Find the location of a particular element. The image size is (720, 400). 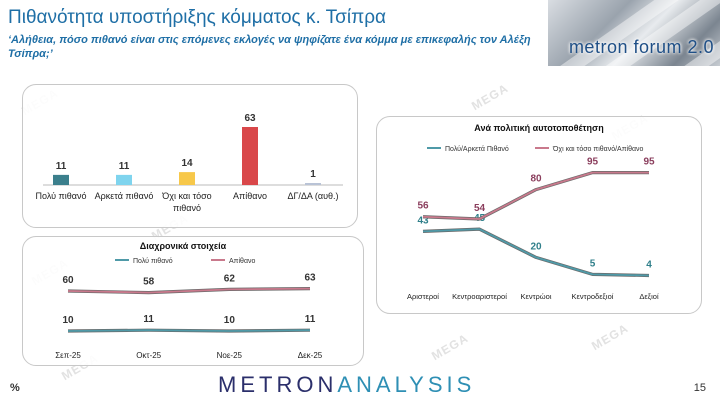

bar-category-label: Απίθανο is located at coordinates (250, 196).